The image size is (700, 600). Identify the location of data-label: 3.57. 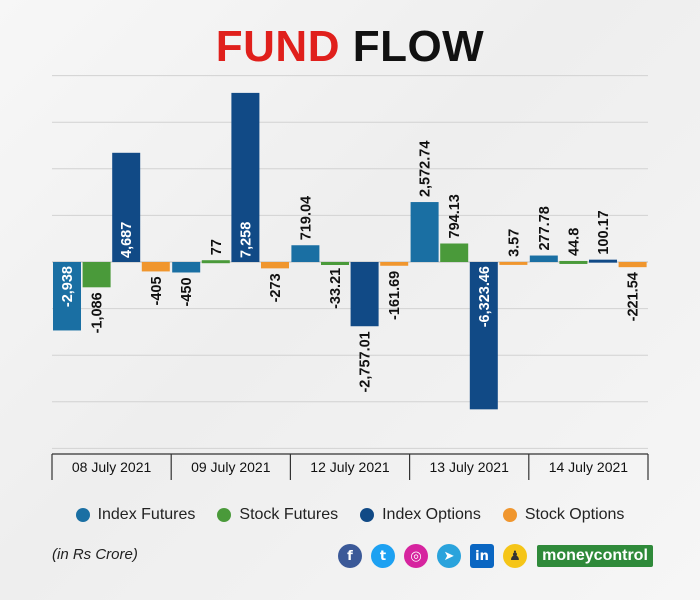
(514, 243).